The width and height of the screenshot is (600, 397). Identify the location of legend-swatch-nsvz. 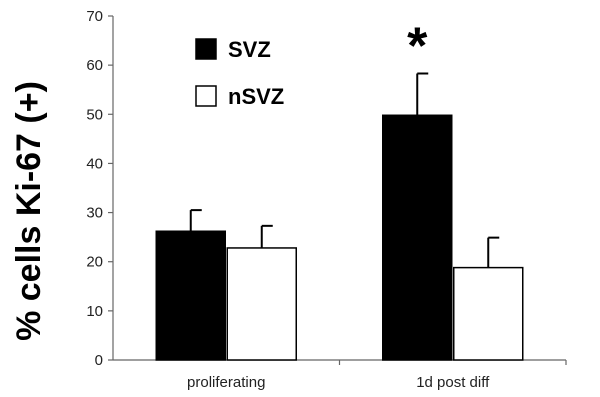
(206, 96).